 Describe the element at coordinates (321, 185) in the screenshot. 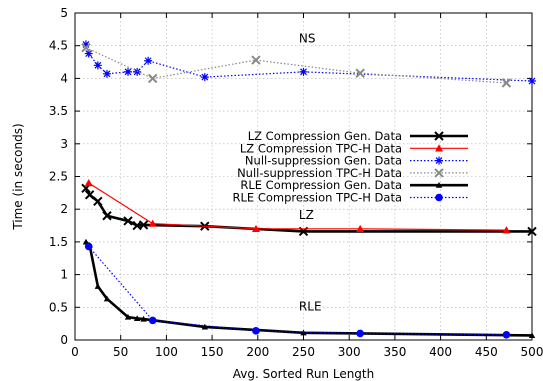

I see `legend-label: RLE Compression Gen. Data` at that location.